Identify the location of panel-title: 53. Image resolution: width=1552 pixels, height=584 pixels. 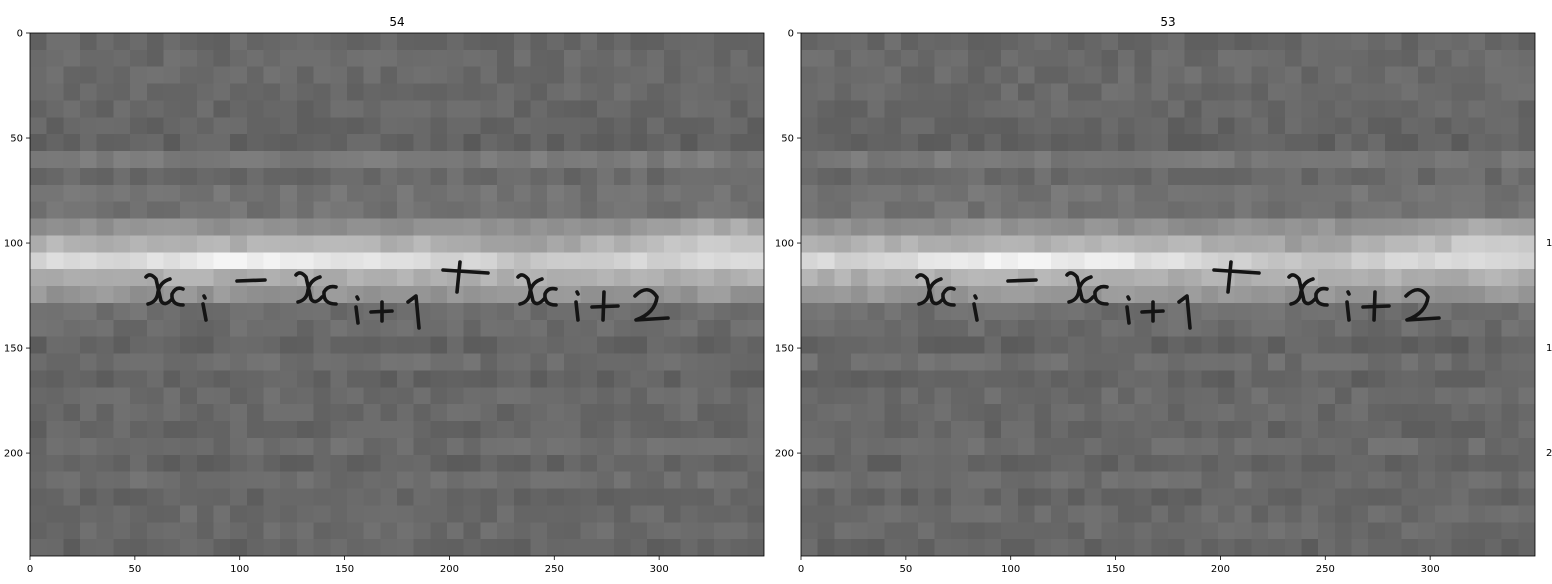
(1167, 22).